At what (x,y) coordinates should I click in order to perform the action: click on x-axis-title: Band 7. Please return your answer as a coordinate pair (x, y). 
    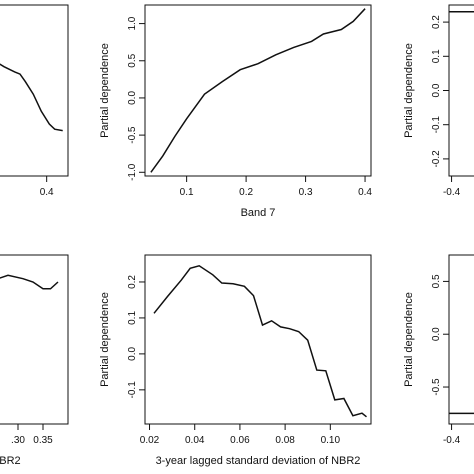
    Looking at the image, I should click on (258, 213).